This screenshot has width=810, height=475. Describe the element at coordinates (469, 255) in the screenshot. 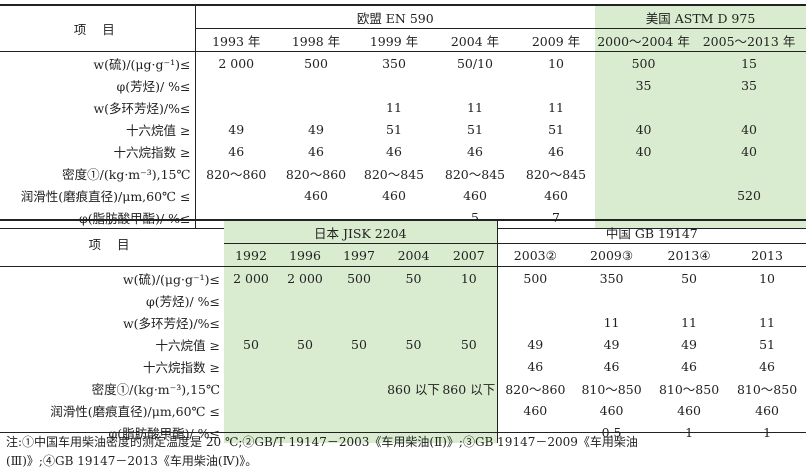

I see `table2-year: 2007` at that location.